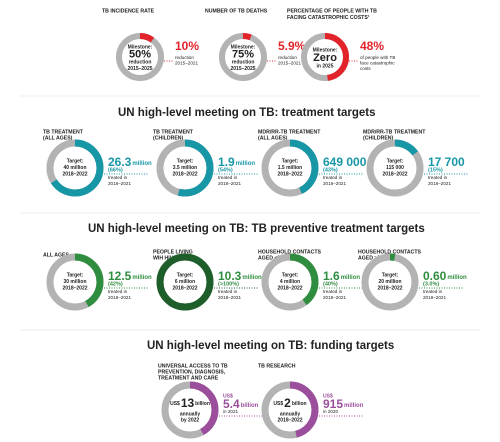  I want to click on value-note: face catastrophic, so click(377, 63).